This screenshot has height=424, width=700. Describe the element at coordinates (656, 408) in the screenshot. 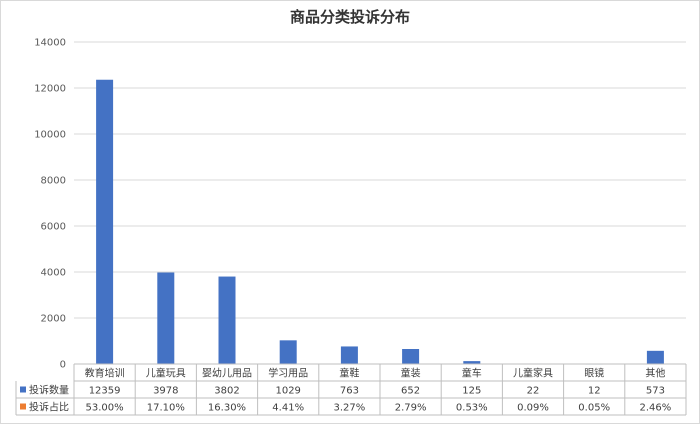

I see `table-cell: 2.46%` at that location.